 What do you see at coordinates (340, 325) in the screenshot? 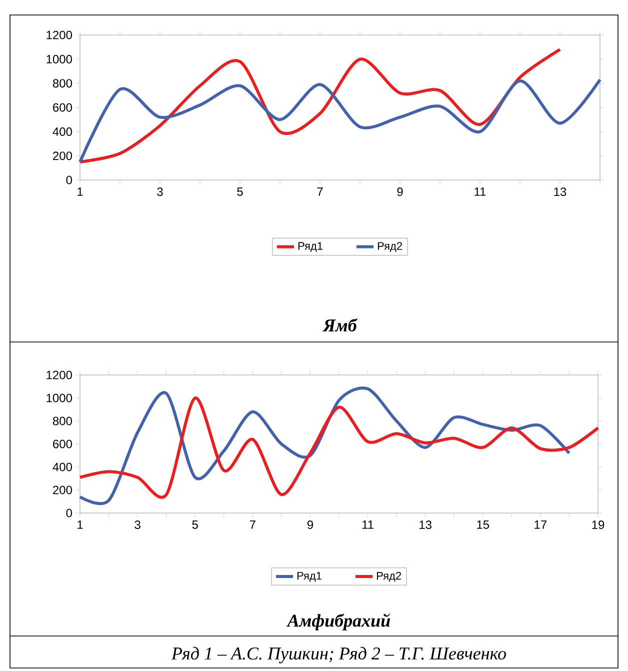
I see `text: Ямб` at bounding box center [340, 325].